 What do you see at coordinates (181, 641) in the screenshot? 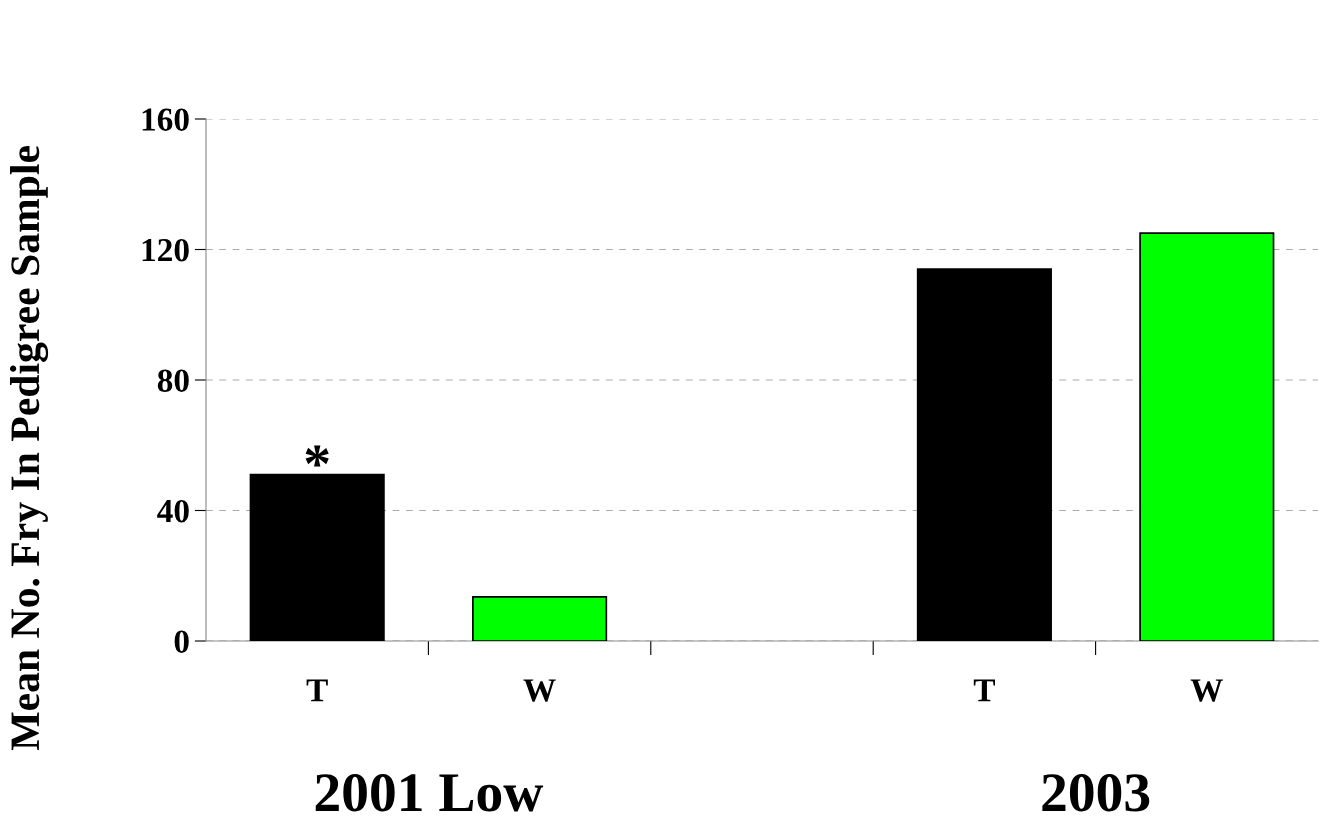
I see `y-tick-label: 0` at bounding box center [181, 641].